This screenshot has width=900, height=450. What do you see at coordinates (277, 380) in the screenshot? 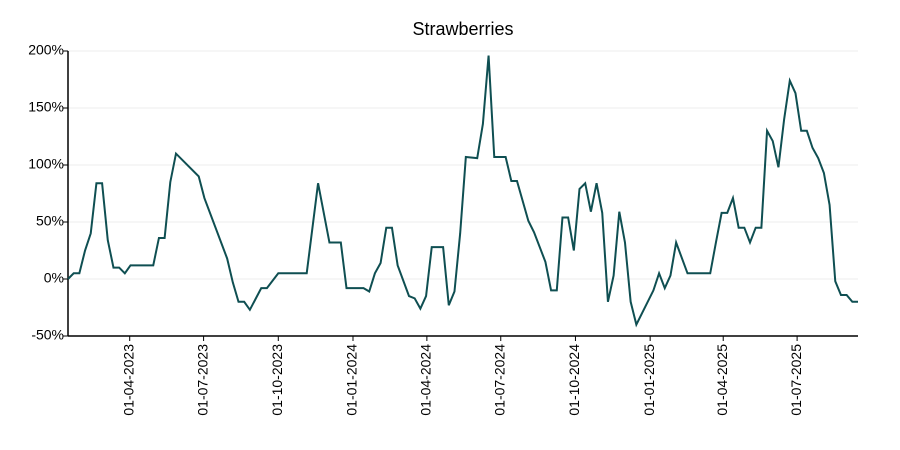
I see `x-tick-label: 01-10-2023` at bounding box center [277, 380].